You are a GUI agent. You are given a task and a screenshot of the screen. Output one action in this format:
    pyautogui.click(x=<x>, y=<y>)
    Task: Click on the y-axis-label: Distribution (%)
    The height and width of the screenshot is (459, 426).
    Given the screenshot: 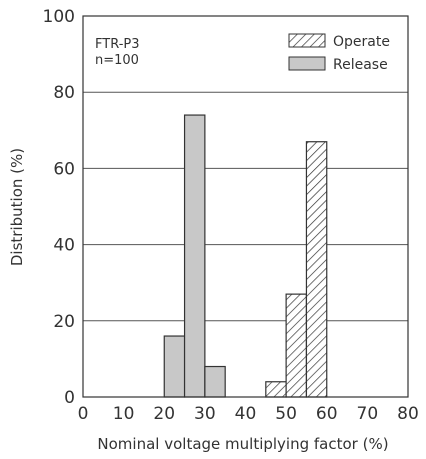 What is the action you would take?
    pyautogui.click(x=17, y=207)
    